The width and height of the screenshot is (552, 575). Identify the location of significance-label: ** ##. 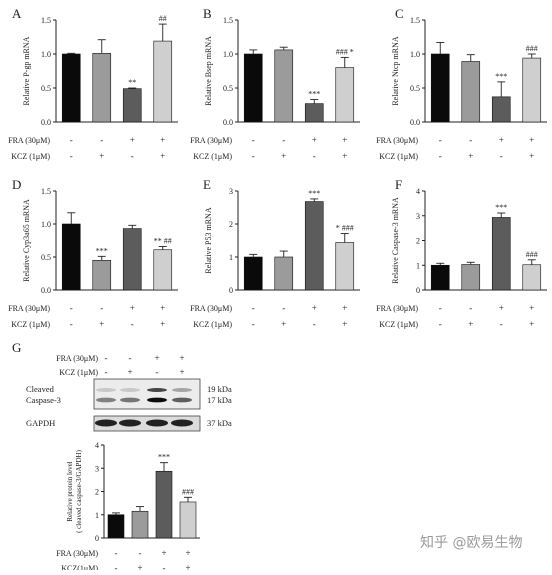
(163, 240).